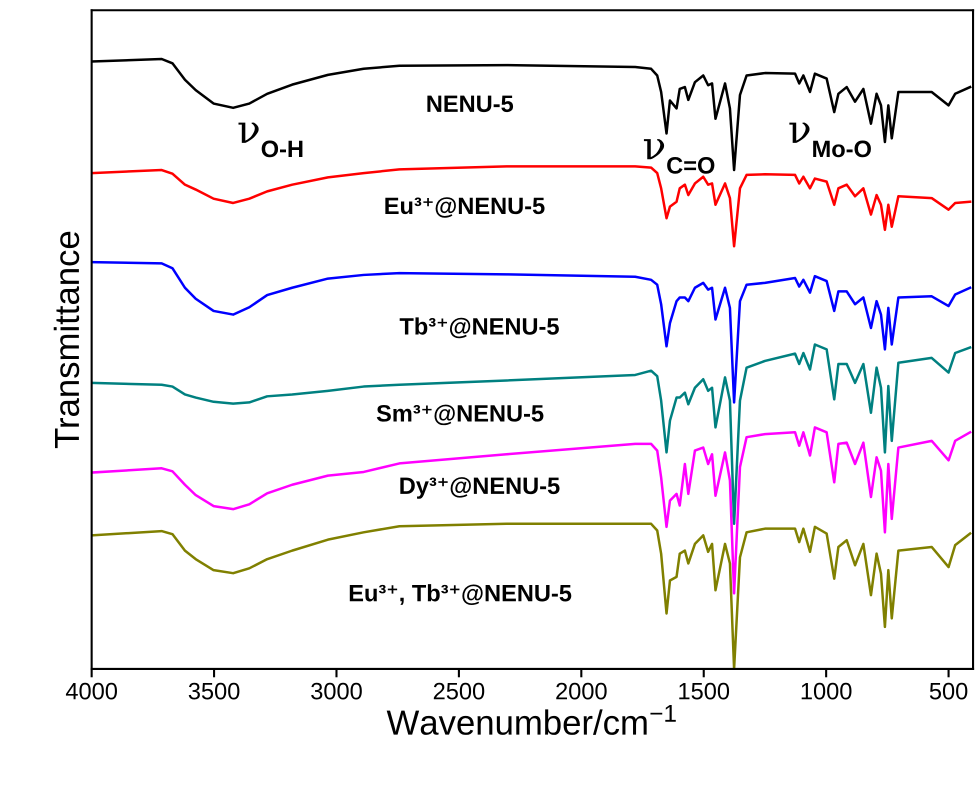  Describe the element at coordinates (581, 691) in the screenshot. I see `x-tick-label: 2000` at that location.